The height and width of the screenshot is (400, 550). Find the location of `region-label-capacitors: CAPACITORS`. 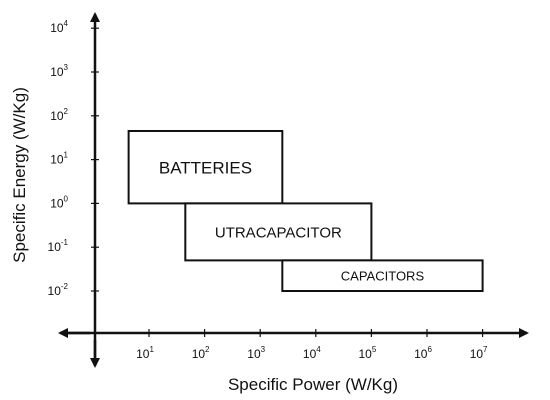

region-label-capacitors: CAPACITORS is located at coordinates (383, 275).